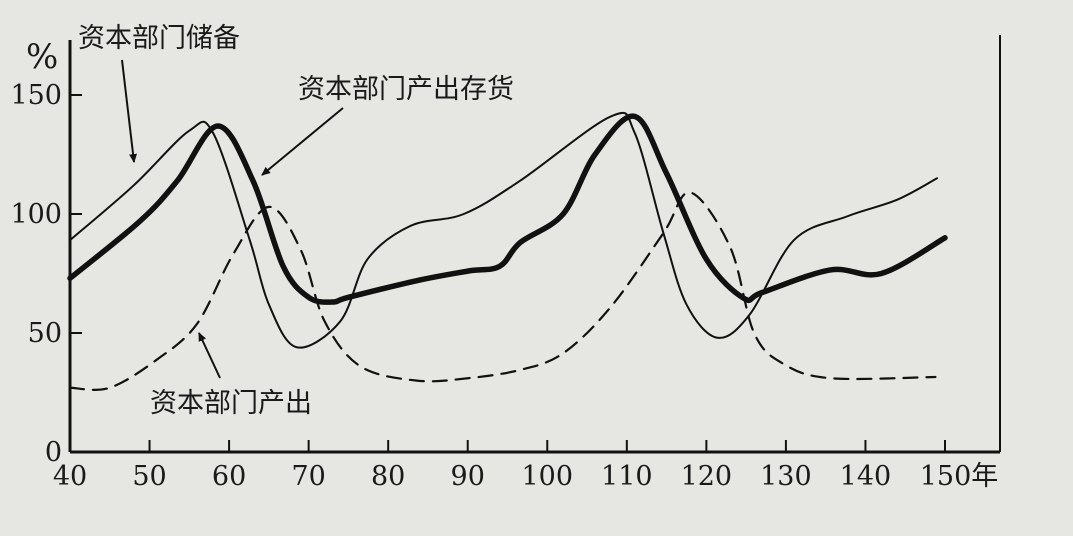 This screenshot has height=536, width=1073. I want to click on annotation-capital-output: 资本部门产出, so click(231, 403).